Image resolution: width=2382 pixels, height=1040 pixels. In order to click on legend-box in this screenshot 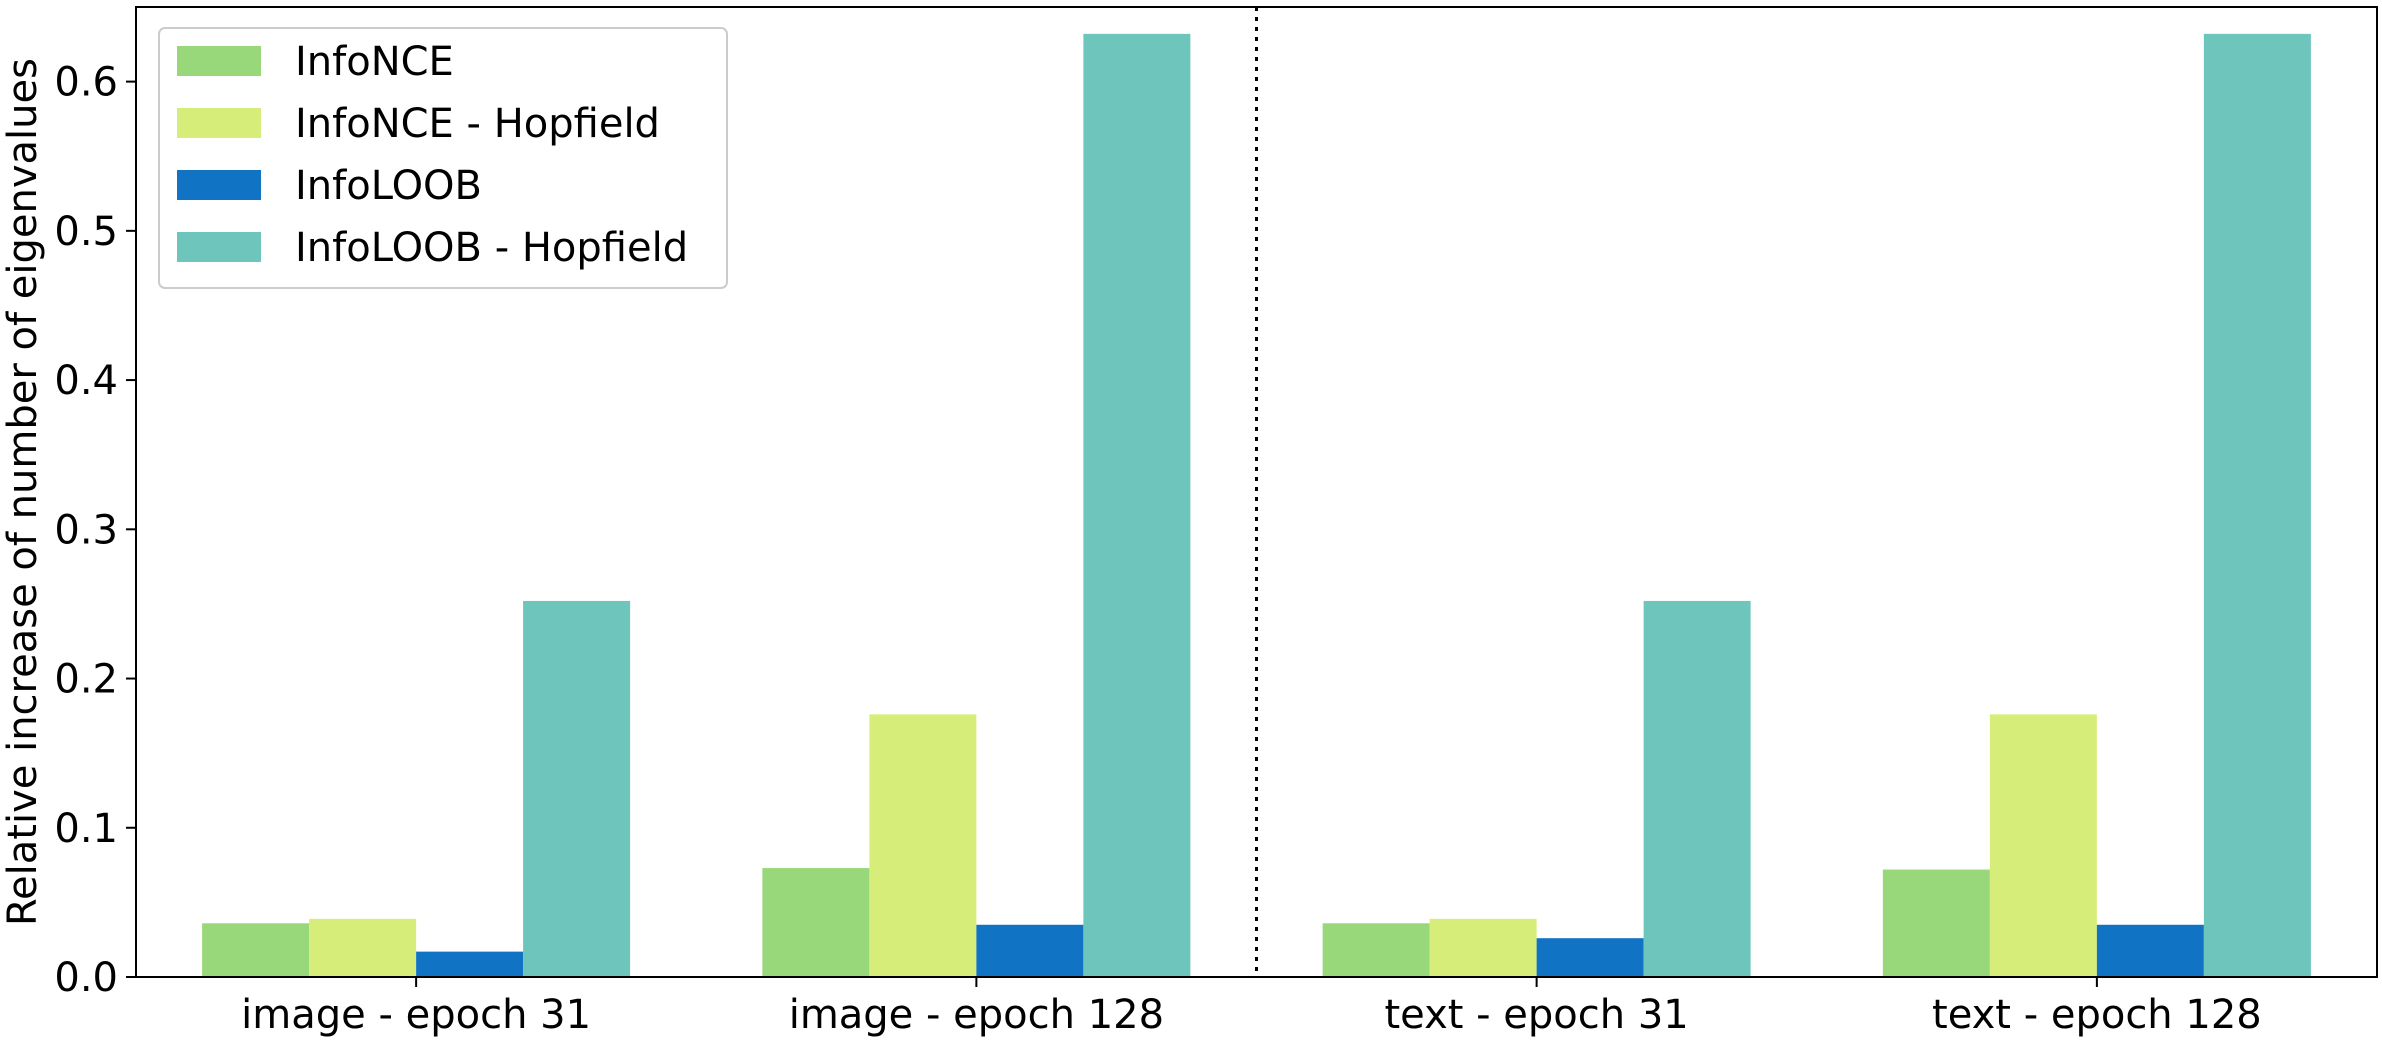, I will do `click(443, 158)`.